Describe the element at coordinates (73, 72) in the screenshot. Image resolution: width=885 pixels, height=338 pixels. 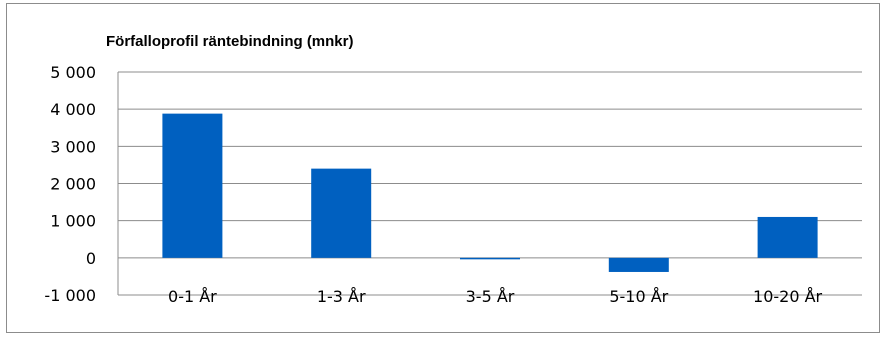
I see `y-tick-label: 5 000` at that location.